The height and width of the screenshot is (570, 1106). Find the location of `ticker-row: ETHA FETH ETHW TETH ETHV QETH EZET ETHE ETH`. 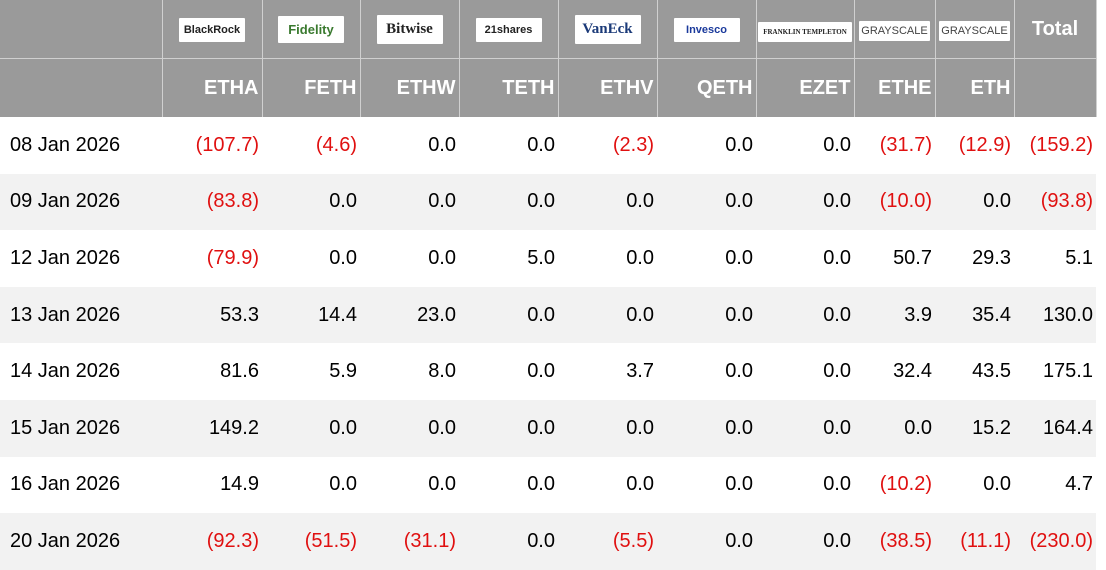

ticker-row: ETHA FETH ETHW TETH ETHV QETH EZET ETHE ETH is located at coordinates (548, 87).